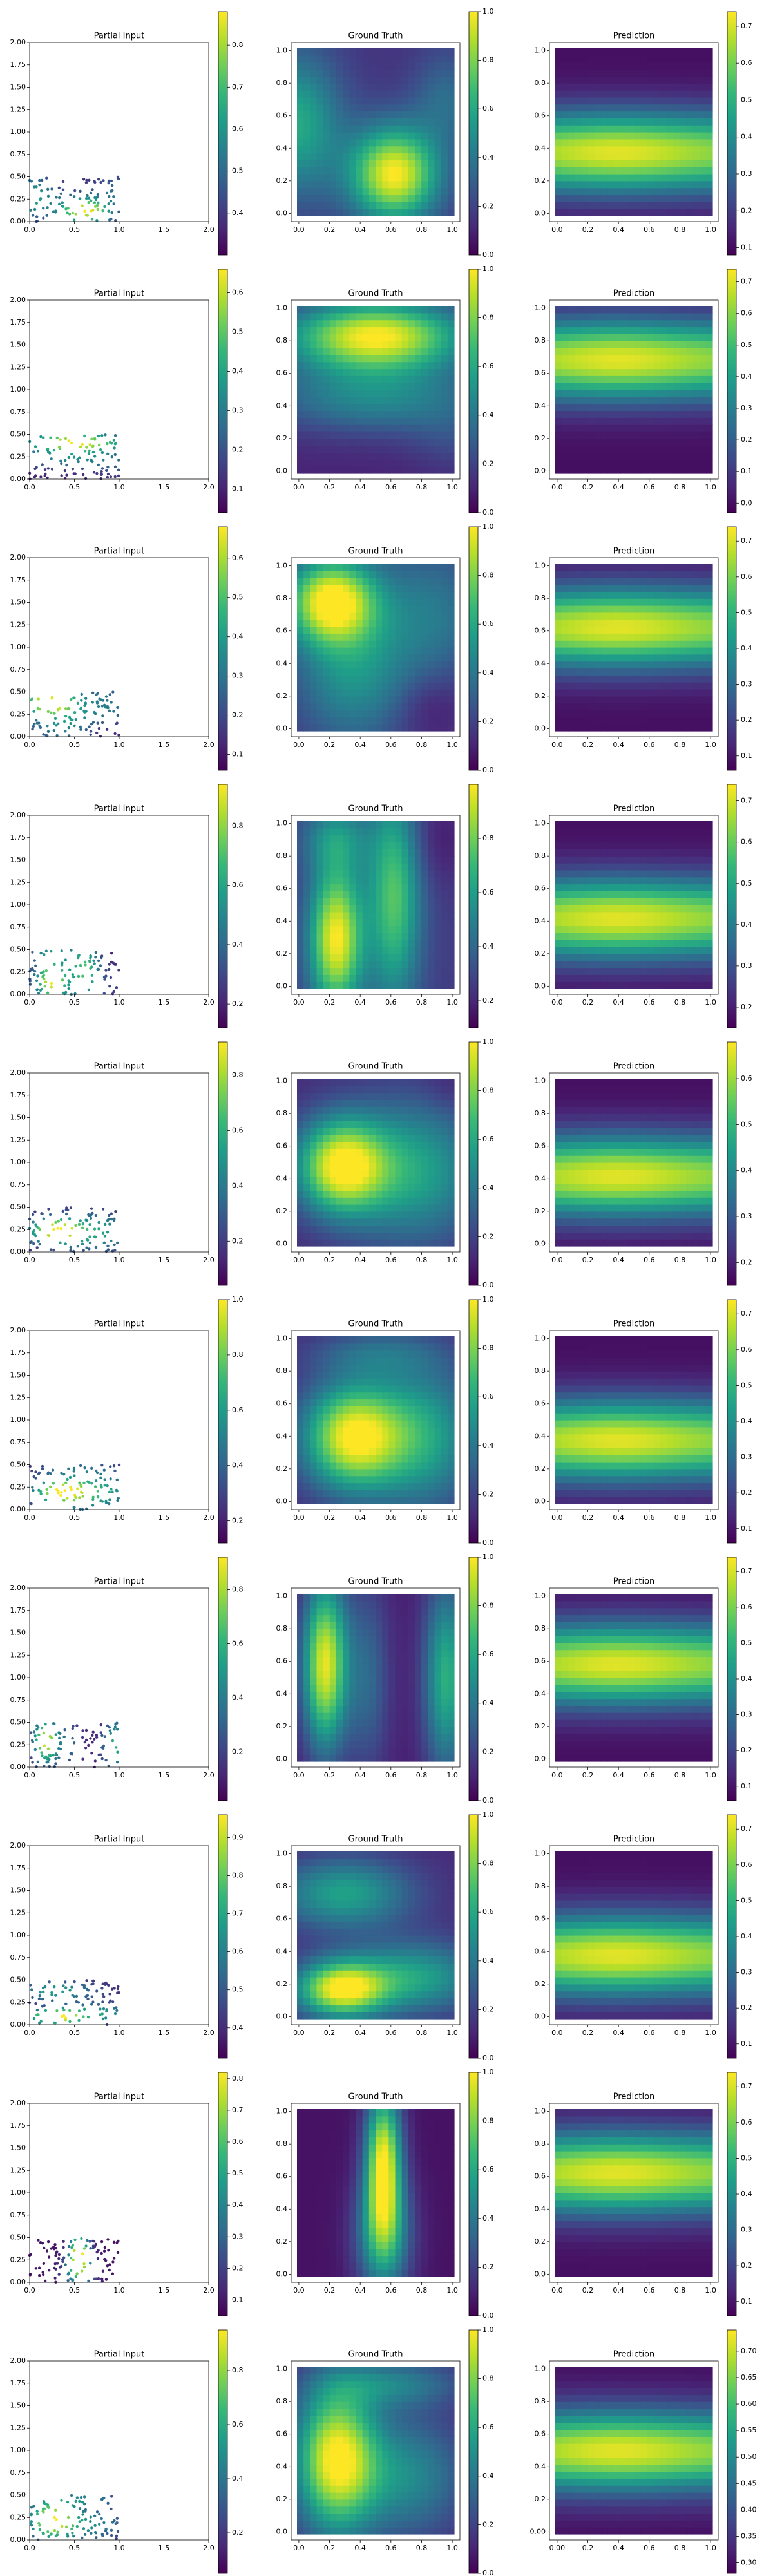 This screenshot has height=2576, width=773. I want to click on y-tick-label: 0.00, so click(18, 221).